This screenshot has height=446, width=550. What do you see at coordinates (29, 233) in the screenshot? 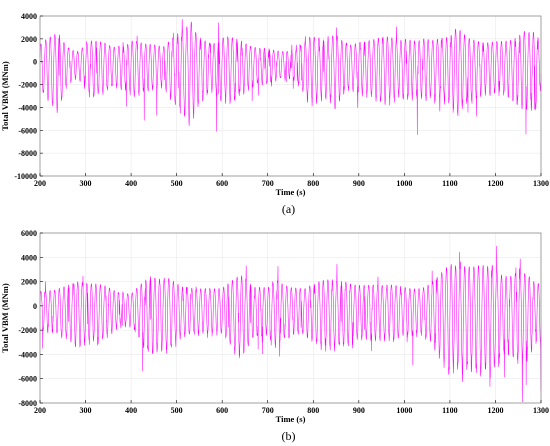
I see `y-tick-label: 6000` at bounding box center [29, 233].